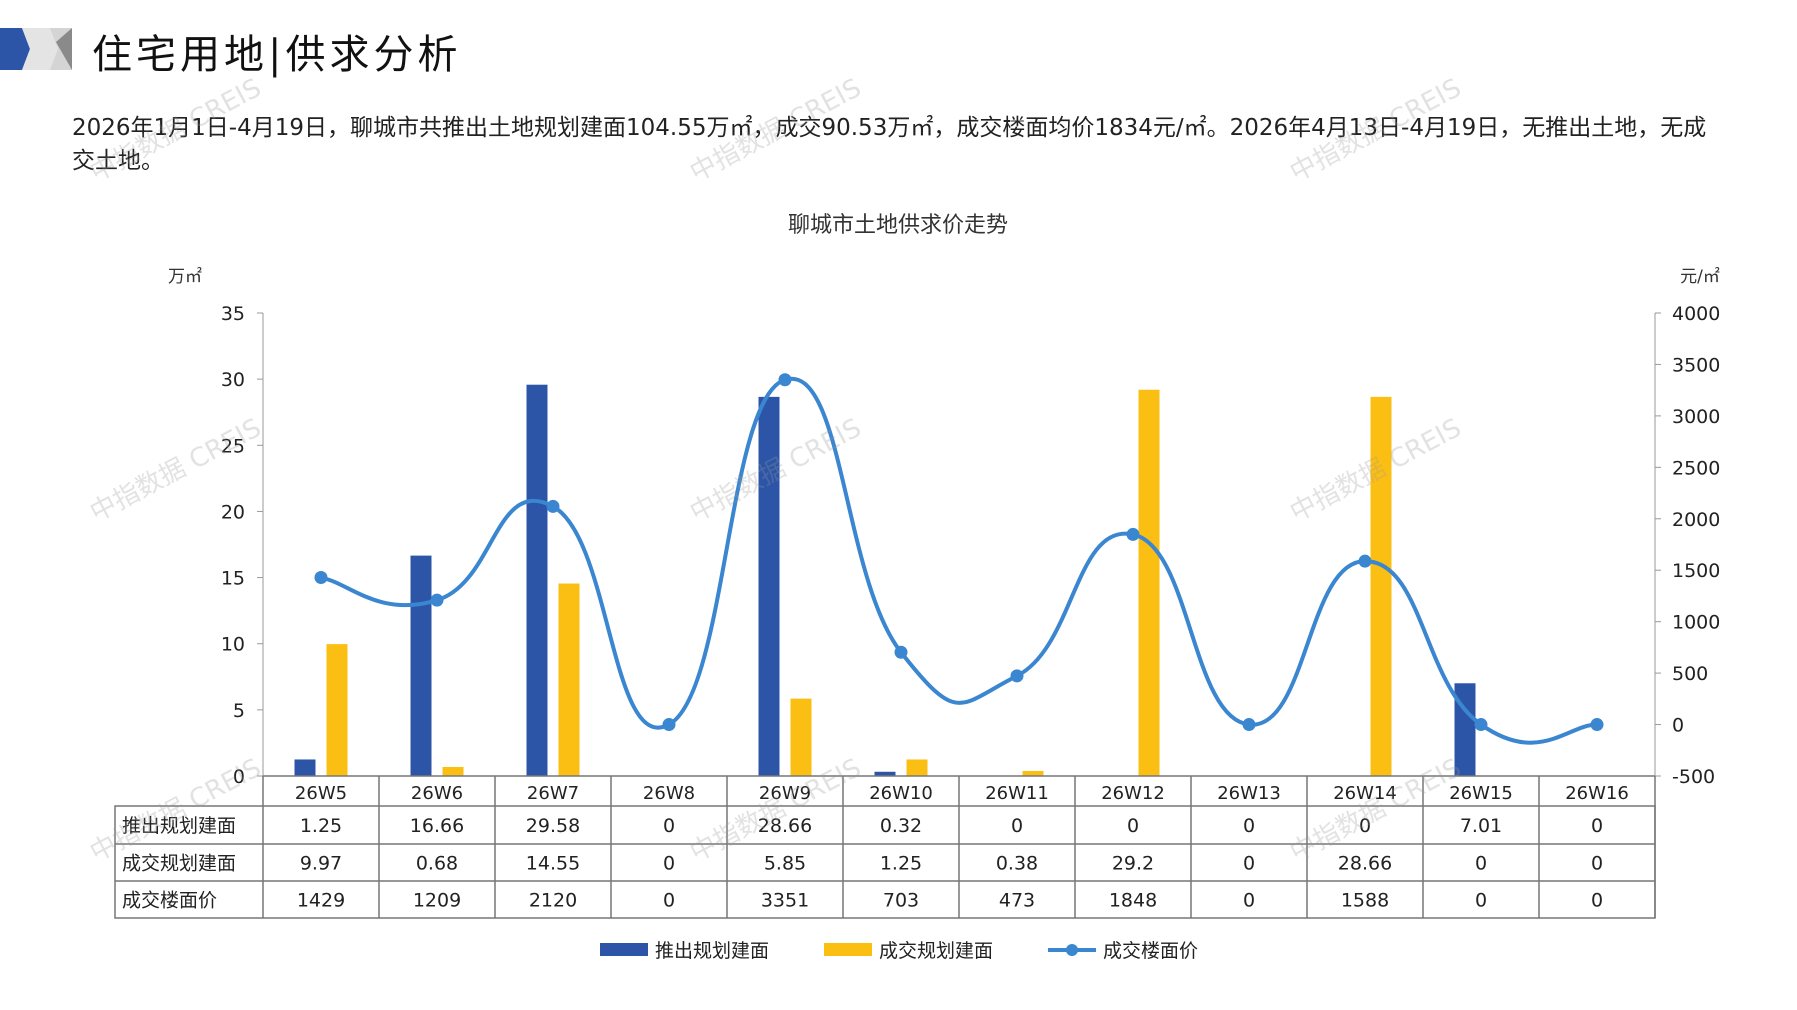 The height and width of the screenshot is (1010, 1797). Describe the element at coordinates (553, 901) in the screenshot. I see `table-cell: 2120` at that location.